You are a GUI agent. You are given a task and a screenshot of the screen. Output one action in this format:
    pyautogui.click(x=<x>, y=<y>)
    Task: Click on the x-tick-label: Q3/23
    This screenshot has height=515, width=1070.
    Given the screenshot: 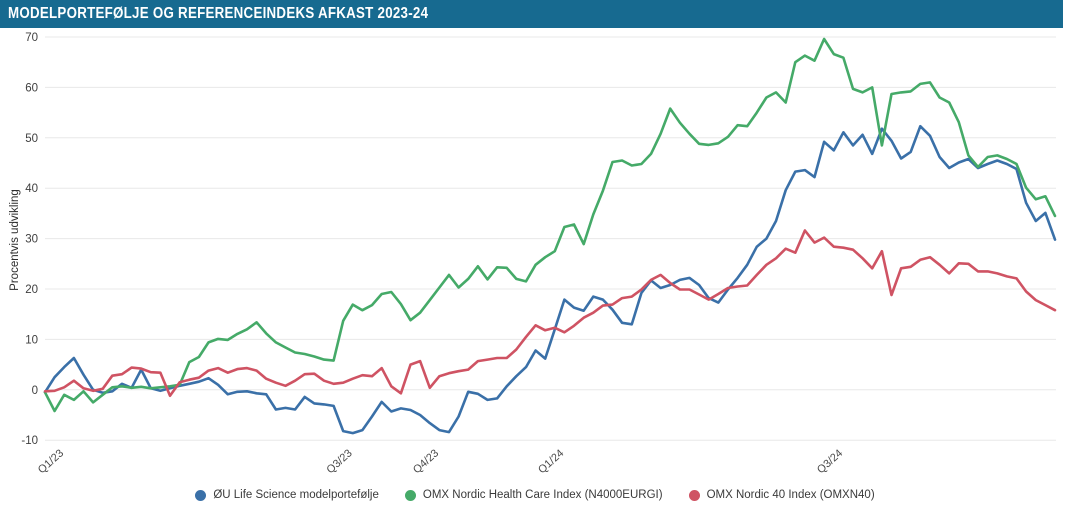 What is the action you would take?
    pyautogui.click(x=339, y=461)
    